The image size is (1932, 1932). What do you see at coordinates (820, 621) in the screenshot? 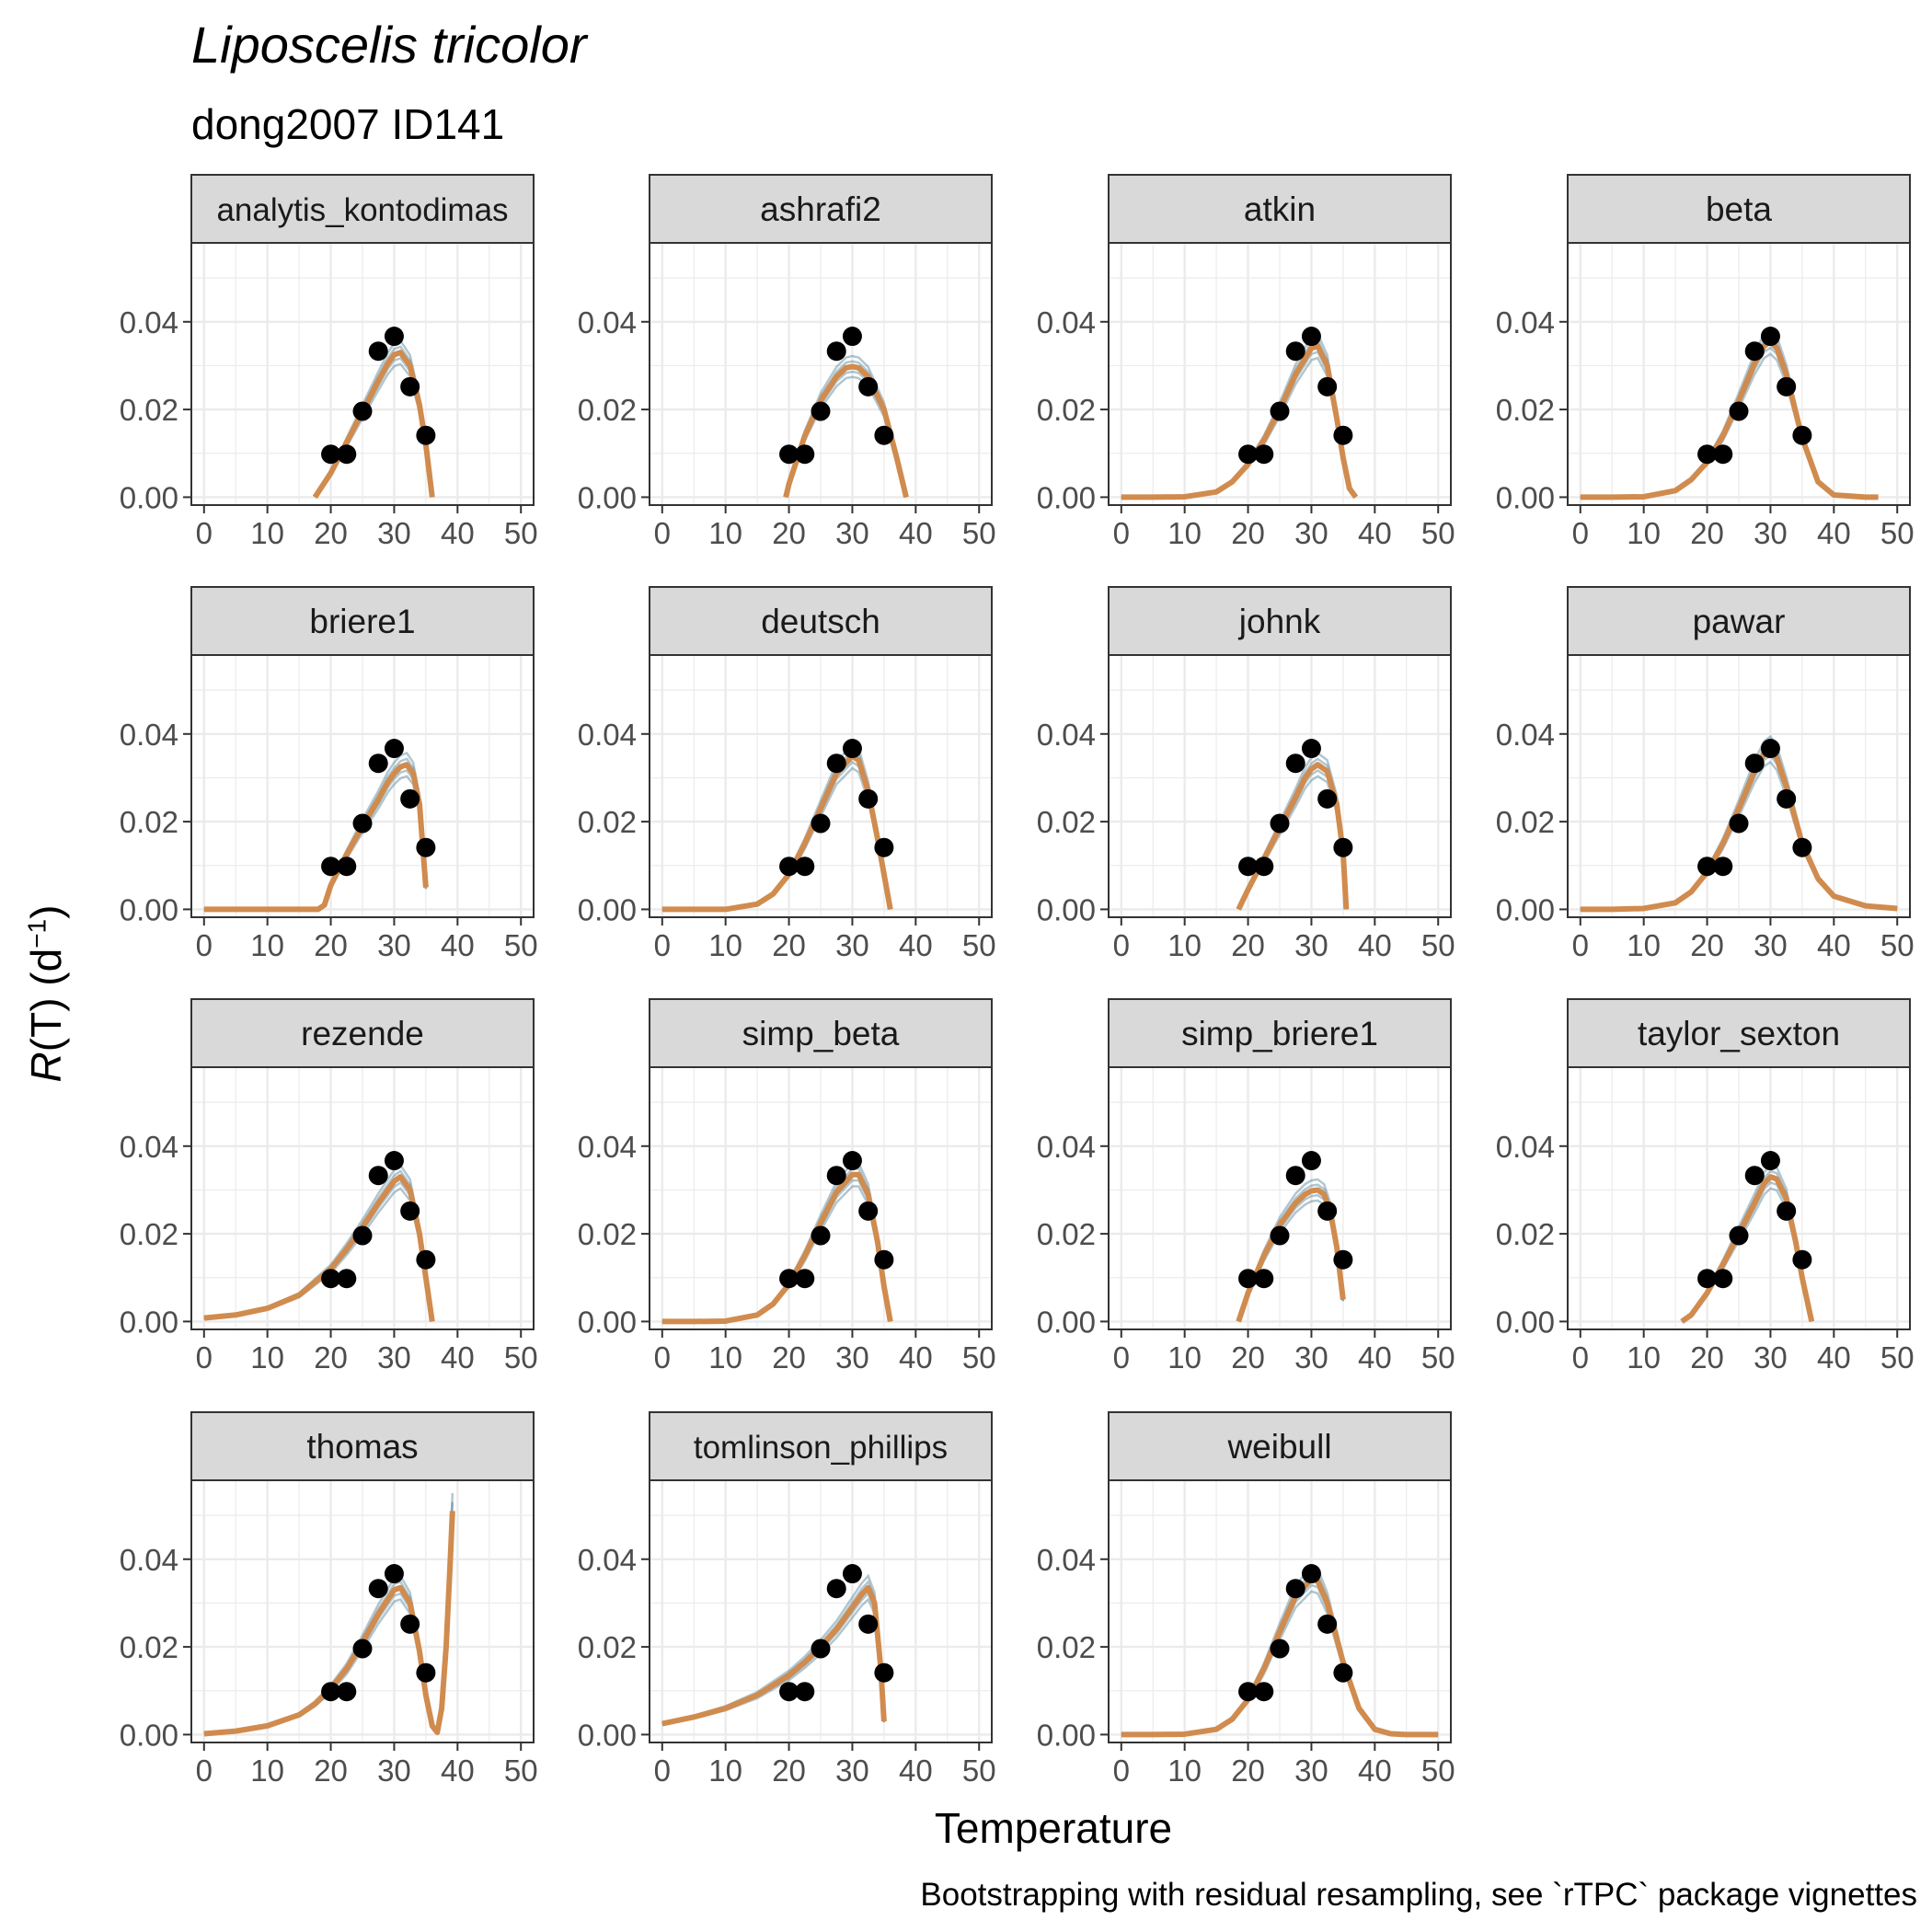
I see `facet-strip-label: deutsch` at bounding box center [820, 621].